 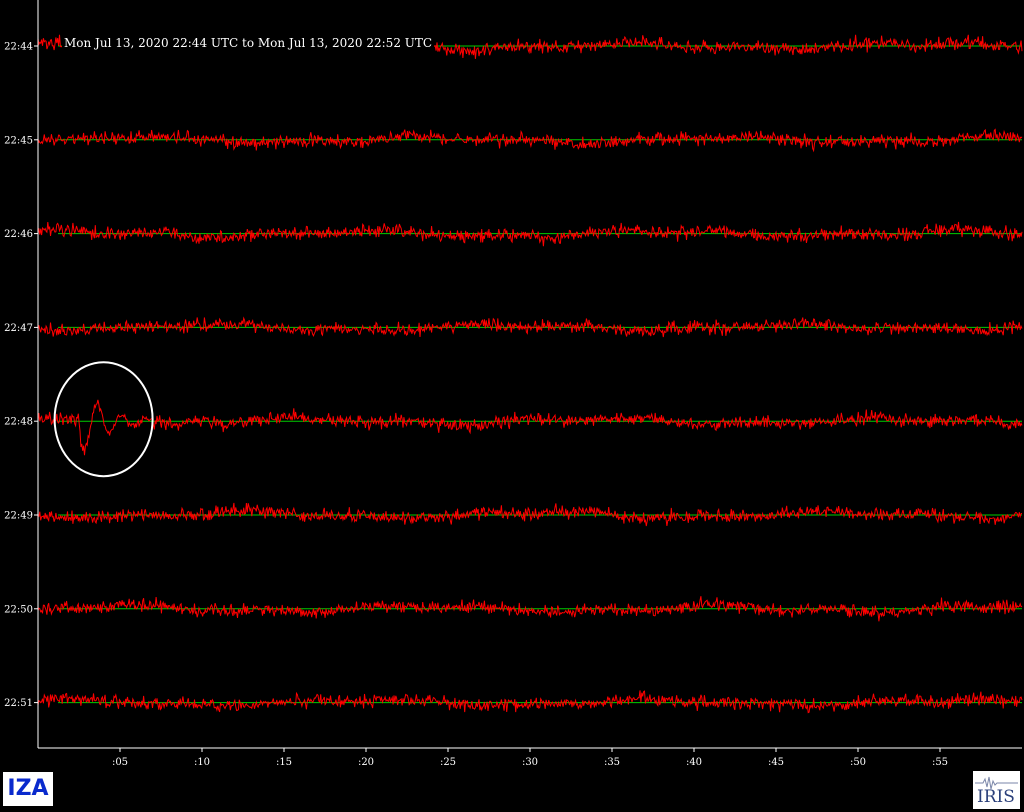 I want to click on x-tick-label: :50, so click(x=858, y=762).